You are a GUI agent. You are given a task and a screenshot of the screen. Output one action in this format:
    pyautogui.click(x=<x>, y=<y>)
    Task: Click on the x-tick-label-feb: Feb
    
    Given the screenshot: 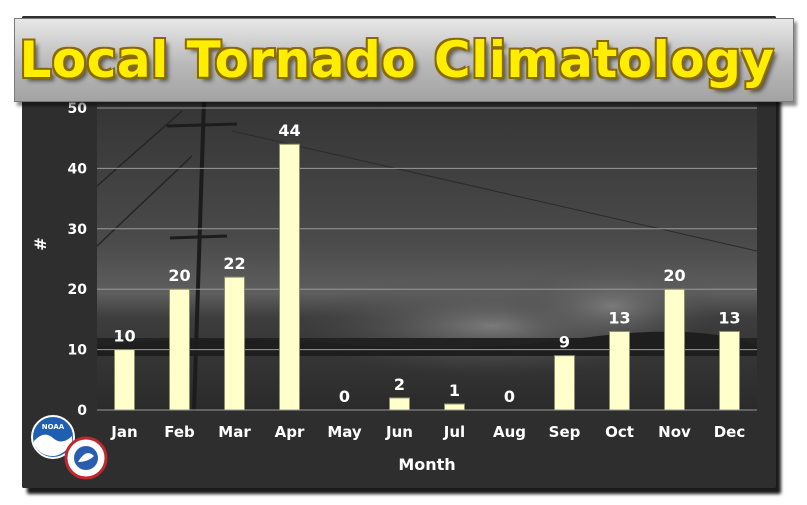 What is the action you would take?
    pyautogui.click(x=179, y=432)
    